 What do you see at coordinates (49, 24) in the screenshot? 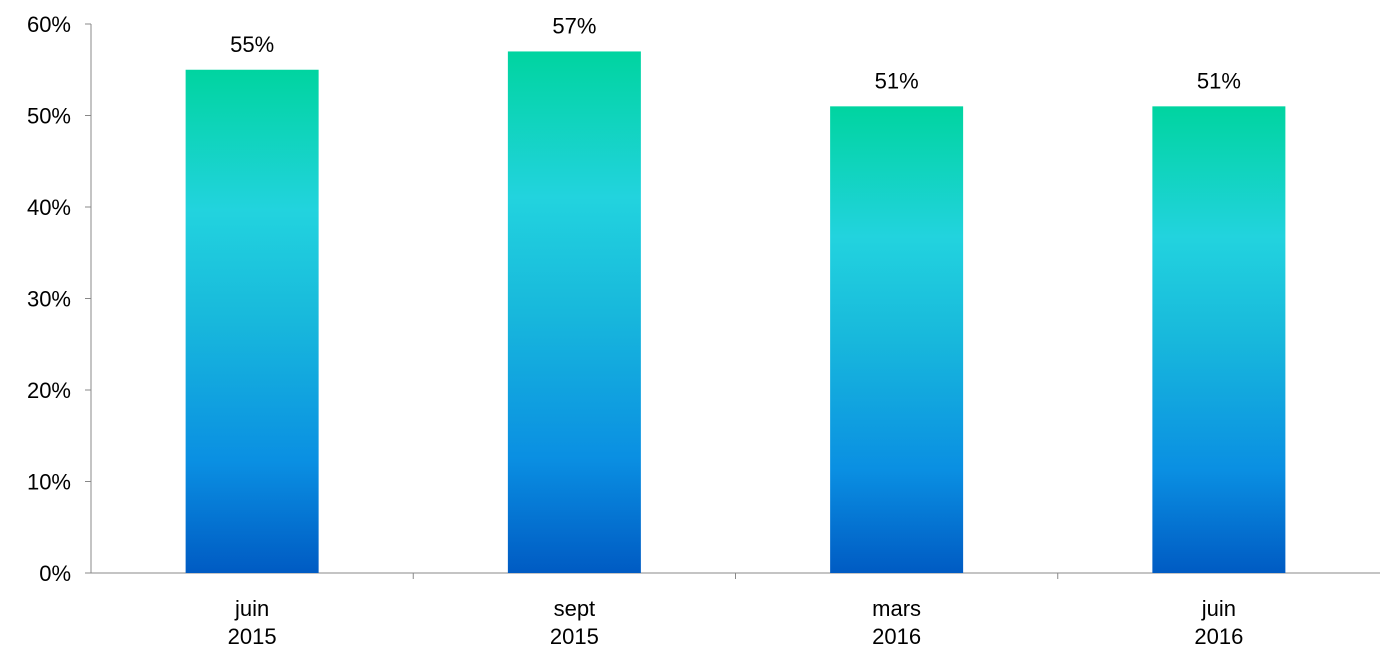
I see `y-tick-label: 60%` at bounding box center [49, 24].